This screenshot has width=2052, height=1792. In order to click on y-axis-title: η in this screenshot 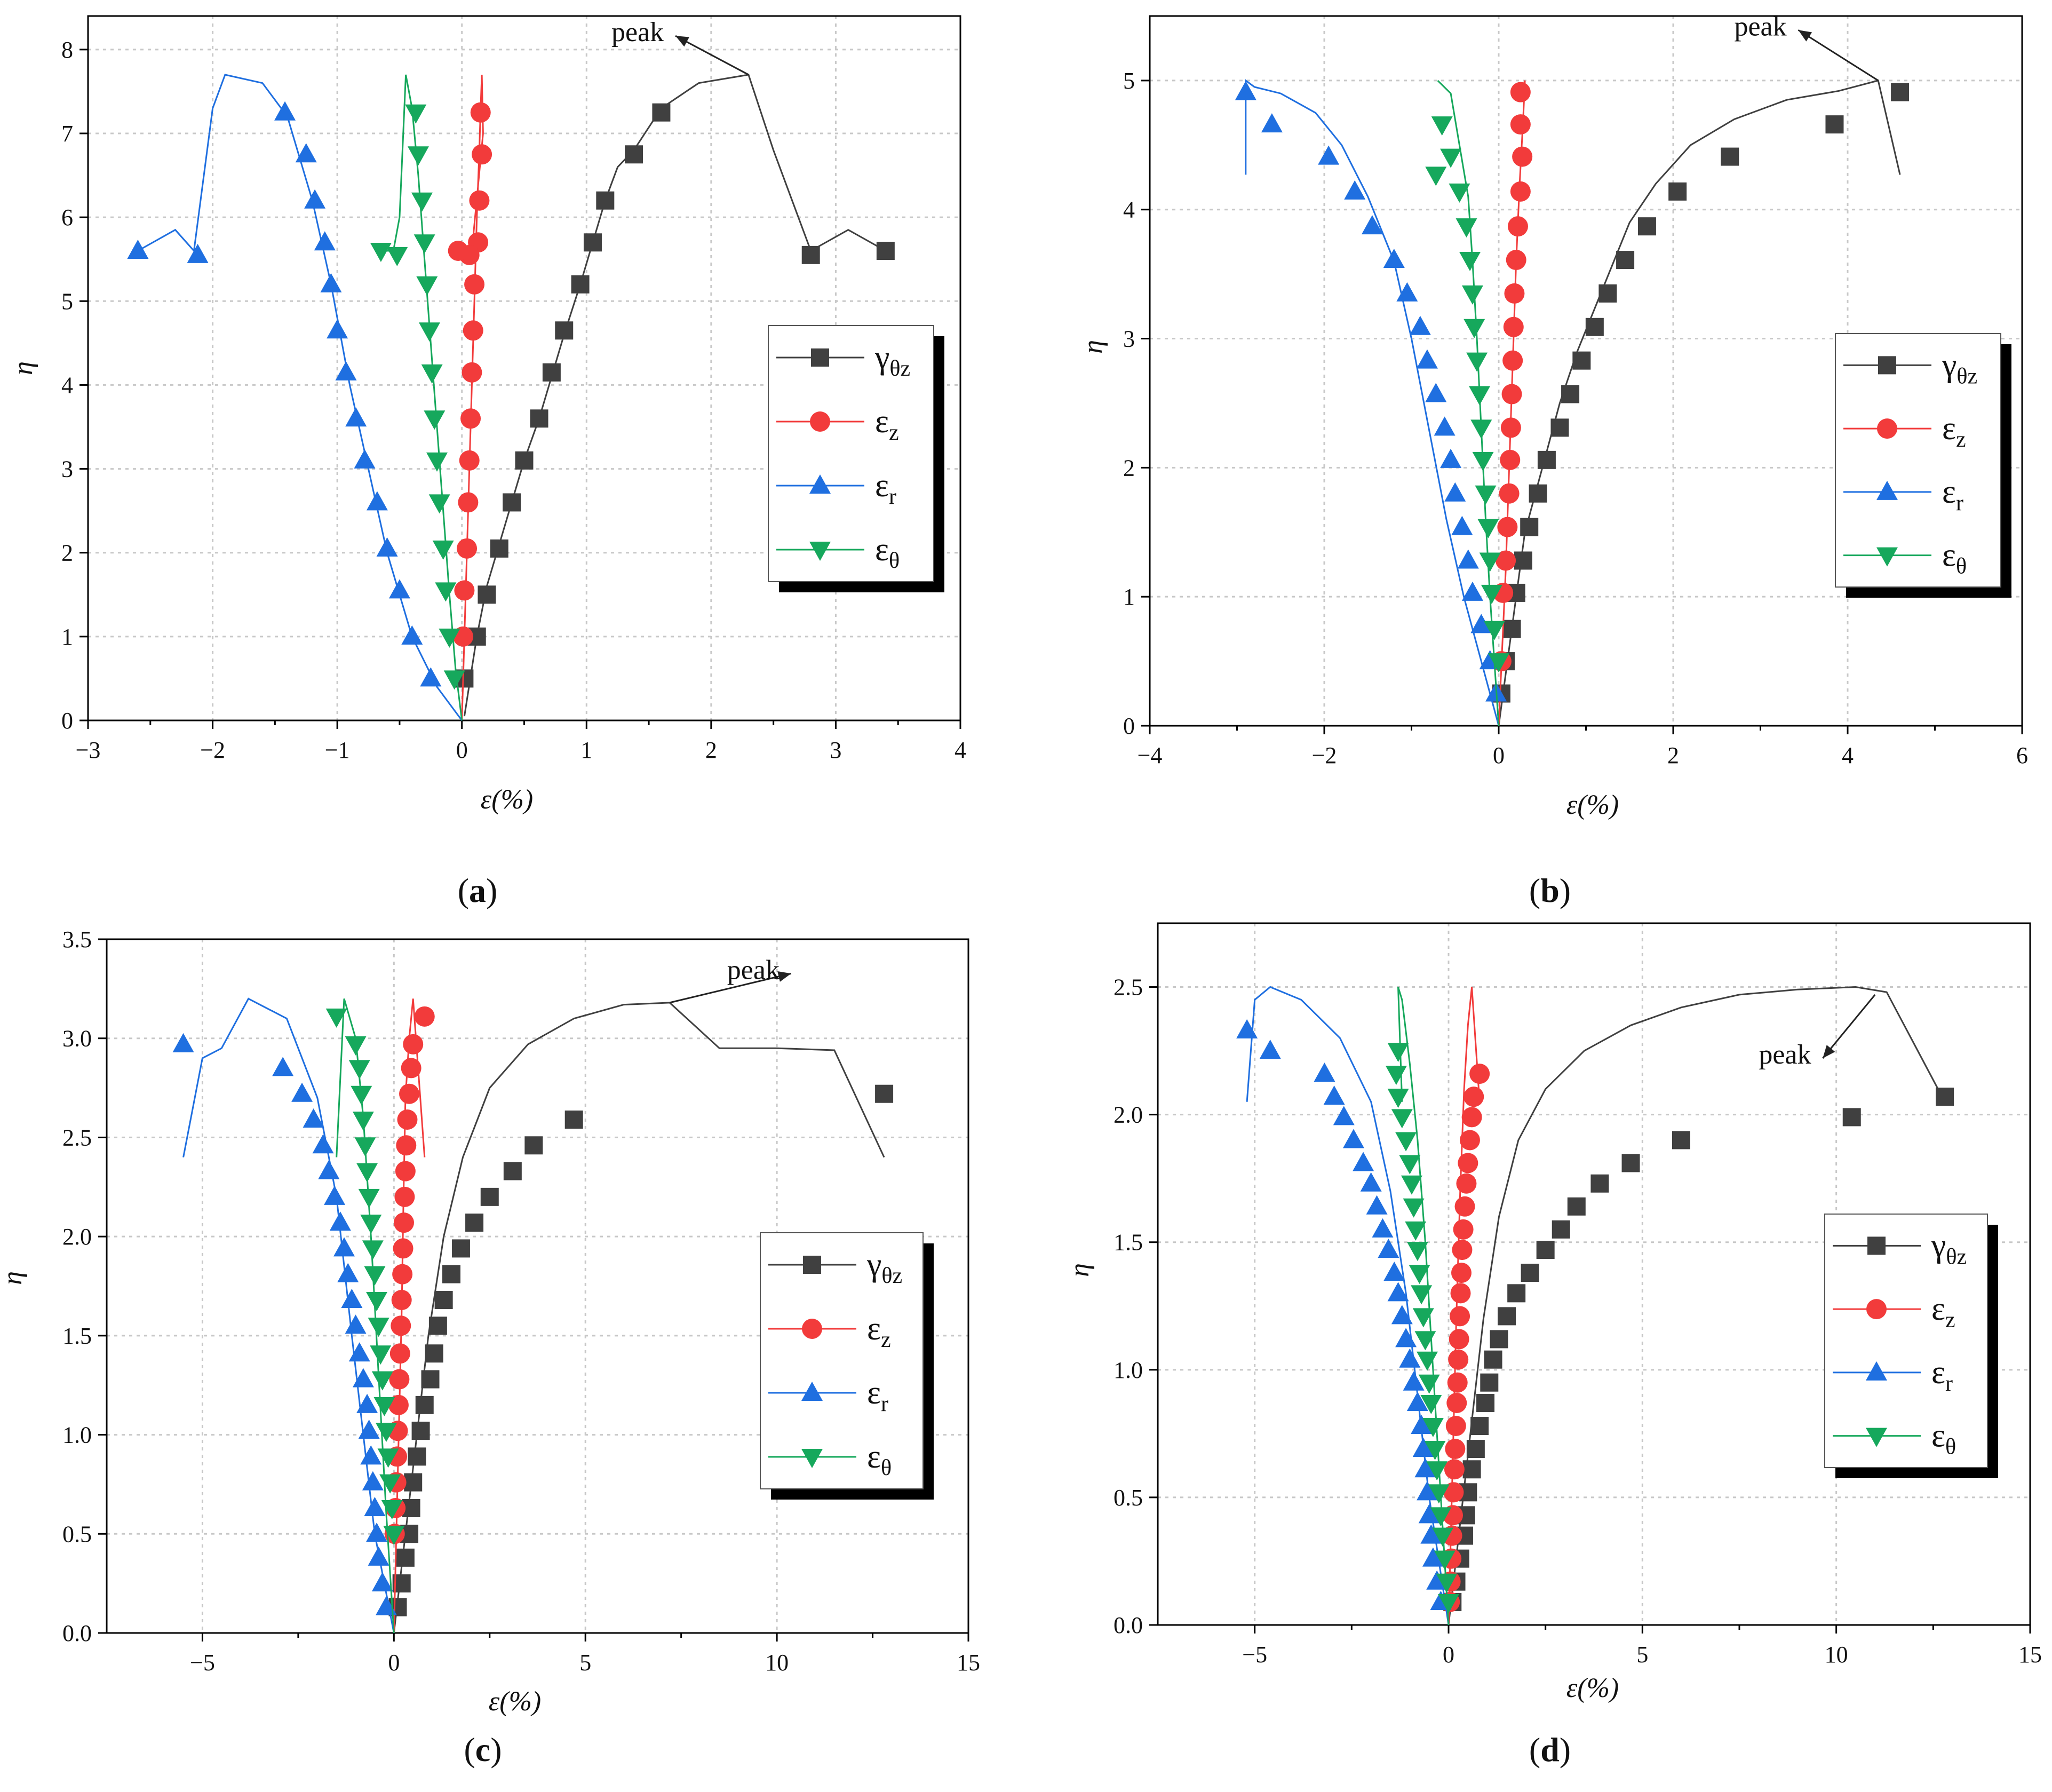, I will do `click(1079, 1270)`.